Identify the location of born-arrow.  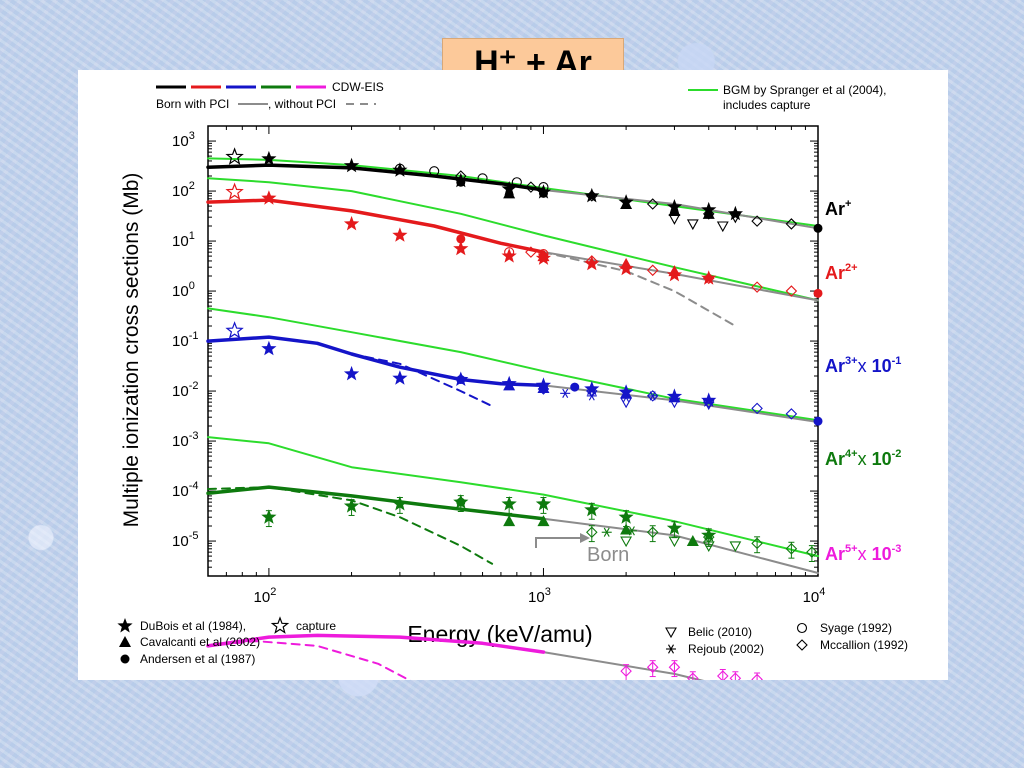
(557, 542).